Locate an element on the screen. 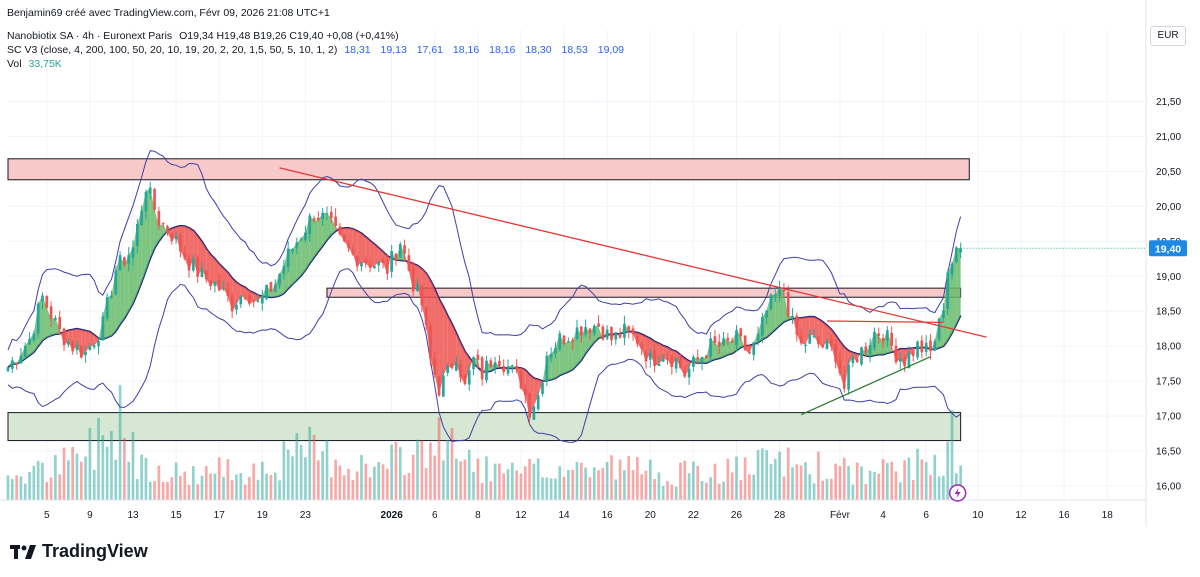 This screenshot has width=1200, height=577. last-price-marker: 19,40 is located at coordinates (1073, 248).